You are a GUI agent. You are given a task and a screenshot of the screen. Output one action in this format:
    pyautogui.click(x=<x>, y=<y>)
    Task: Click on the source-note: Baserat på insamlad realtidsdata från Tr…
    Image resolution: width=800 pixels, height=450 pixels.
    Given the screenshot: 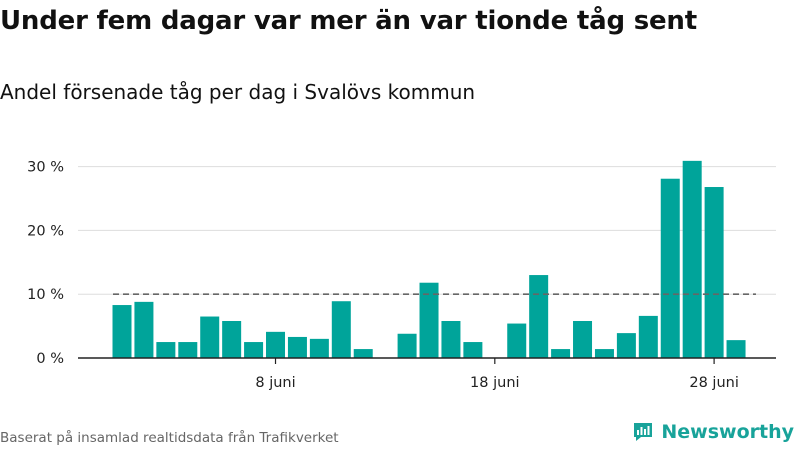 What is the action you would take?
    pyautogui.click(x=169, y=438)
    